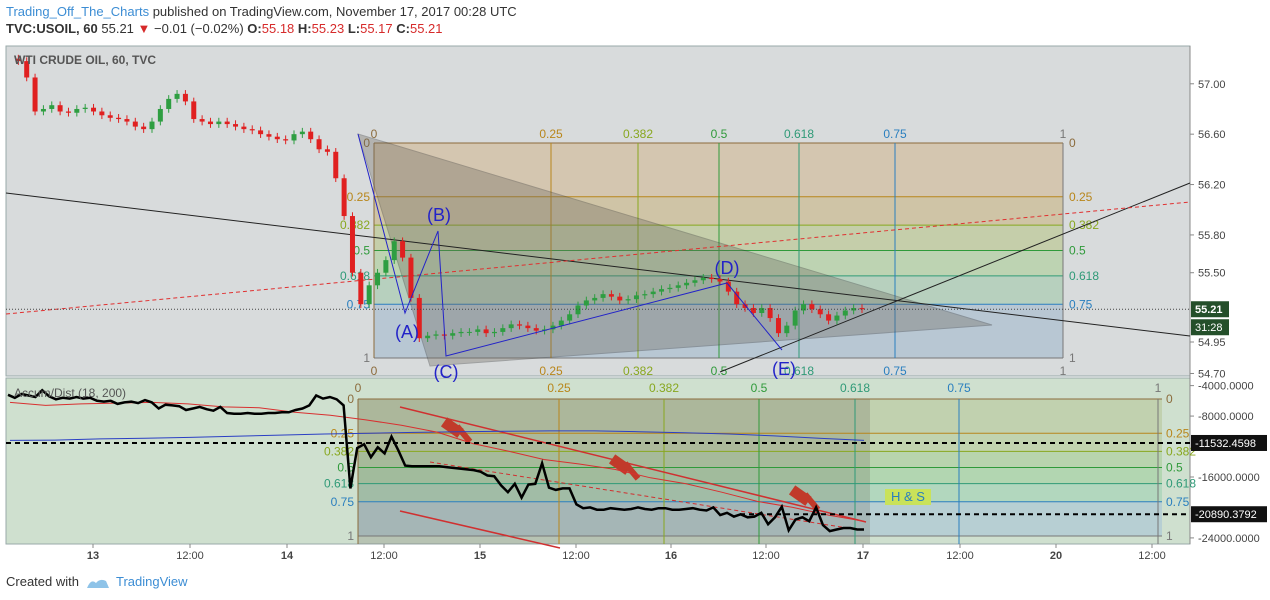  What do you see at coordinates (645, 496) in the screenshot?
I see `hs-neckline` at bounding box center [645, 496].